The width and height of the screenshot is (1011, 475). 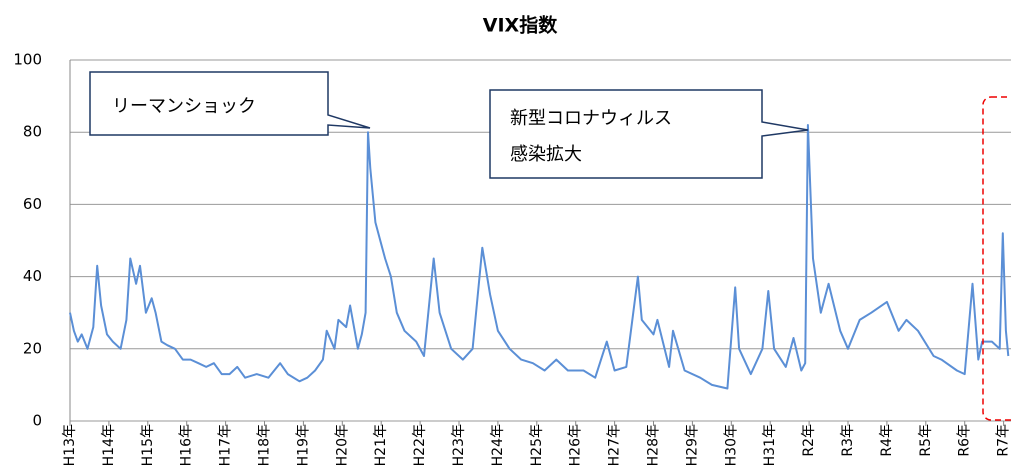 I want to click on x-tick-label: H26年, so click(x=576, y=445).